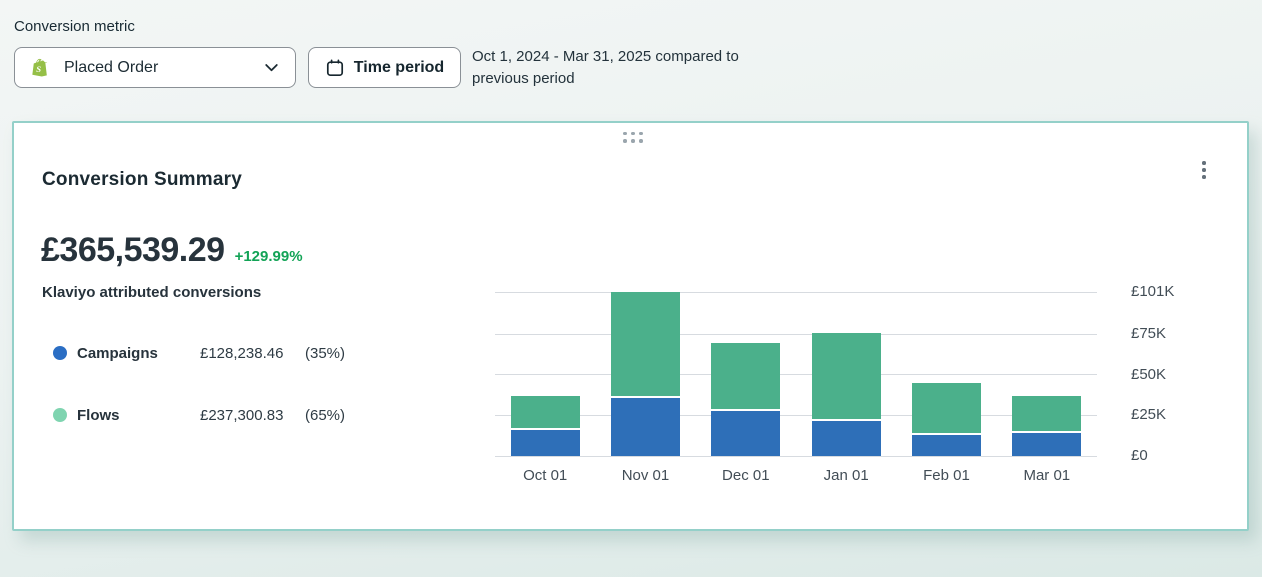 Image resolution: width=1262 pixels, height=577 pixels. I want to click on x-tick-label: Dec 01, so click(746, 475).